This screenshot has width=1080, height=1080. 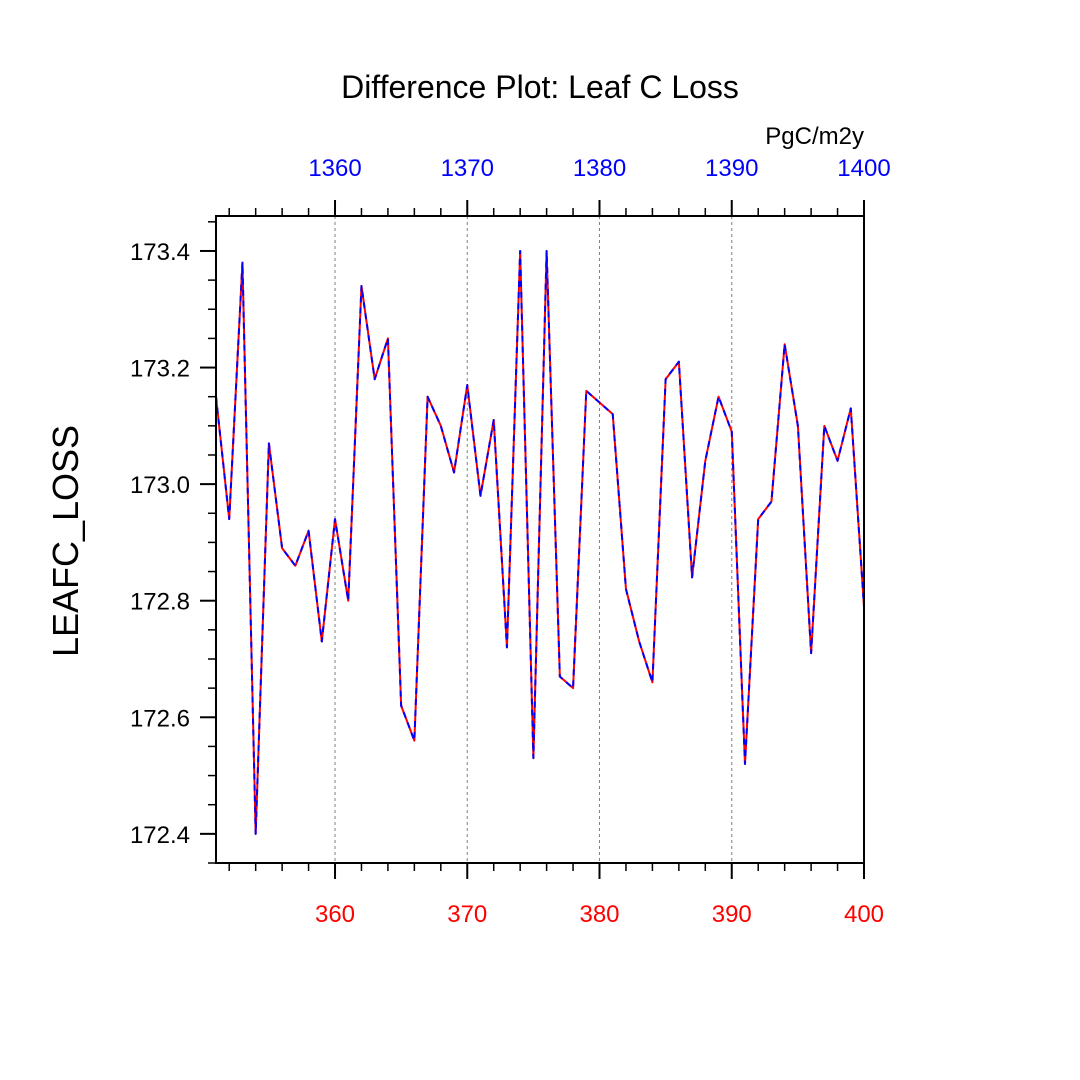 I want to click on x-tick-label-bottom: 390, so click(x=732, y=914).